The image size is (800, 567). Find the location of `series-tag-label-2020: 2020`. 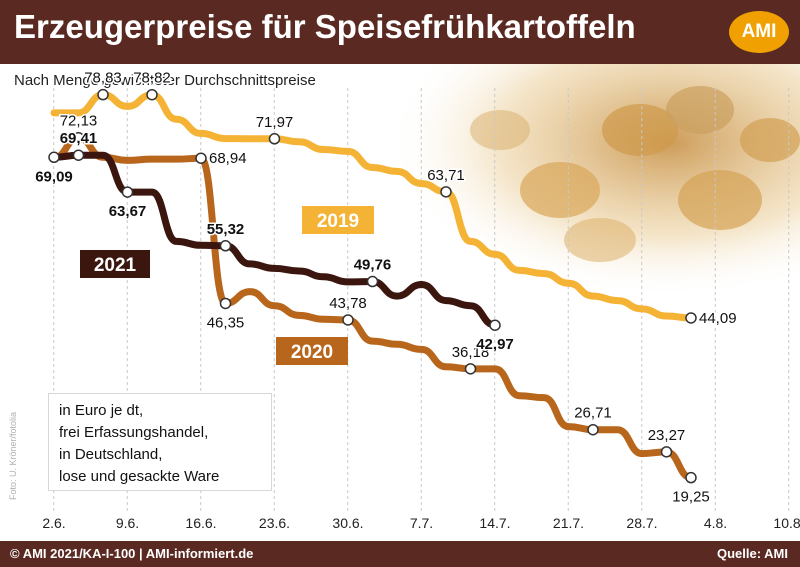

series-tag-label-2020: 2020 is located at coordinates (312, 352).